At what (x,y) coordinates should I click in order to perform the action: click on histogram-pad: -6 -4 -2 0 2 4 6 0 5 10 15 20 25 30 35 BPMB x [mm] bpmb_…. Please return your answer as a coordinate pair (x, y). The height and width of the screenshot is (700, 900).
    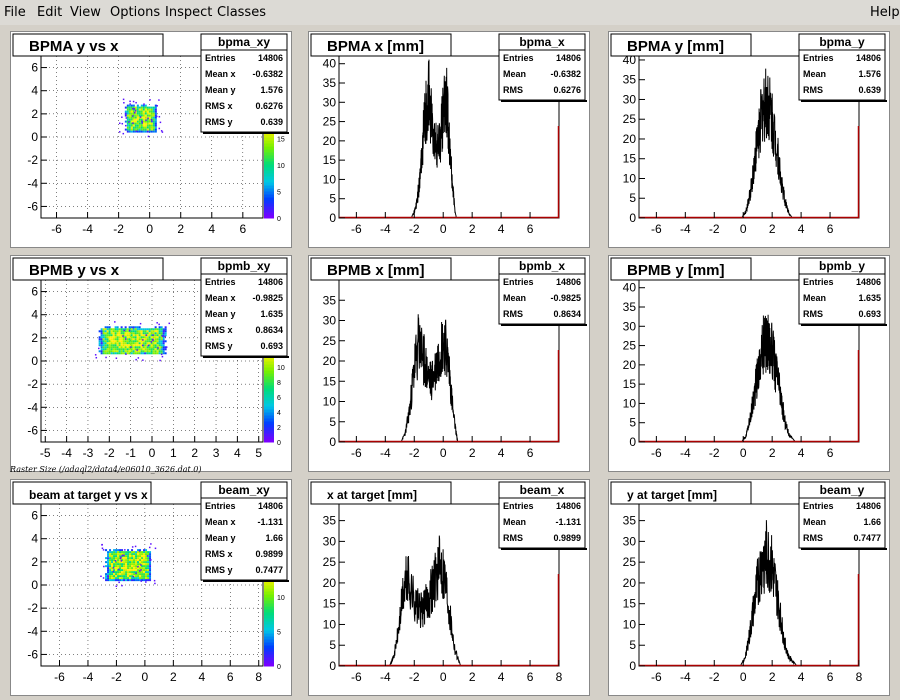
    Looking at the image, I should click on (449, 363).